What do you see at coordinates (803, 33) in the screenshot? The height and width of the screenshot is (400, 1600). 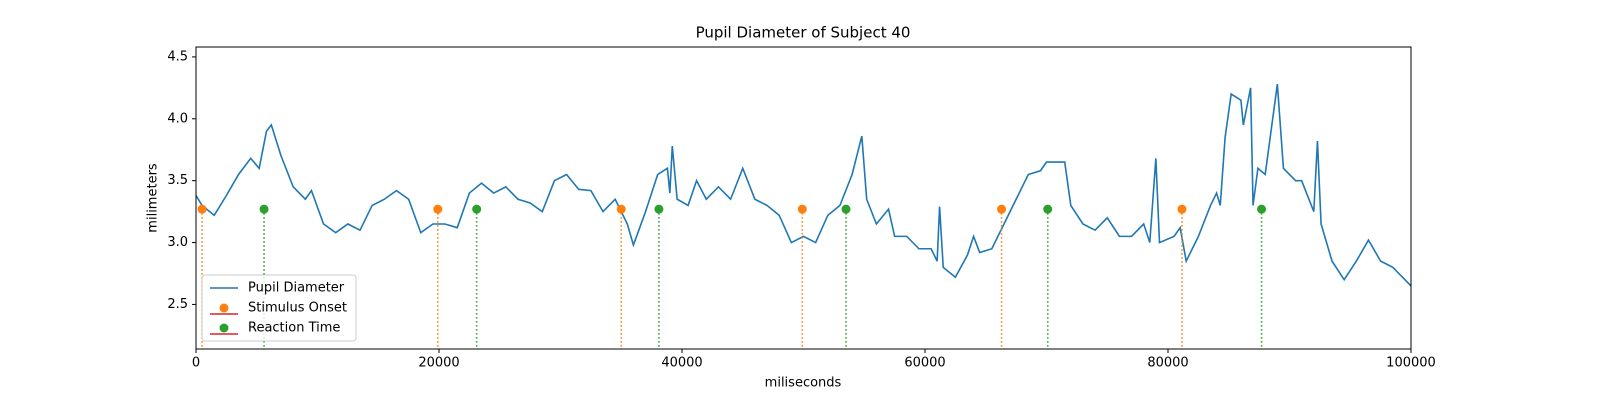 I see `chart-title: Pupil Diameter of Subject 40` at bounding box center [803, 33].